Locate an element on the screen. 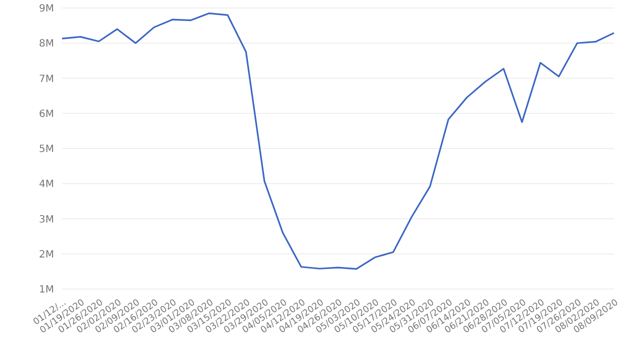 The width and height of the screenshot is (624, 339). y-tick-label: 6M is located at coordinates (46, 114).